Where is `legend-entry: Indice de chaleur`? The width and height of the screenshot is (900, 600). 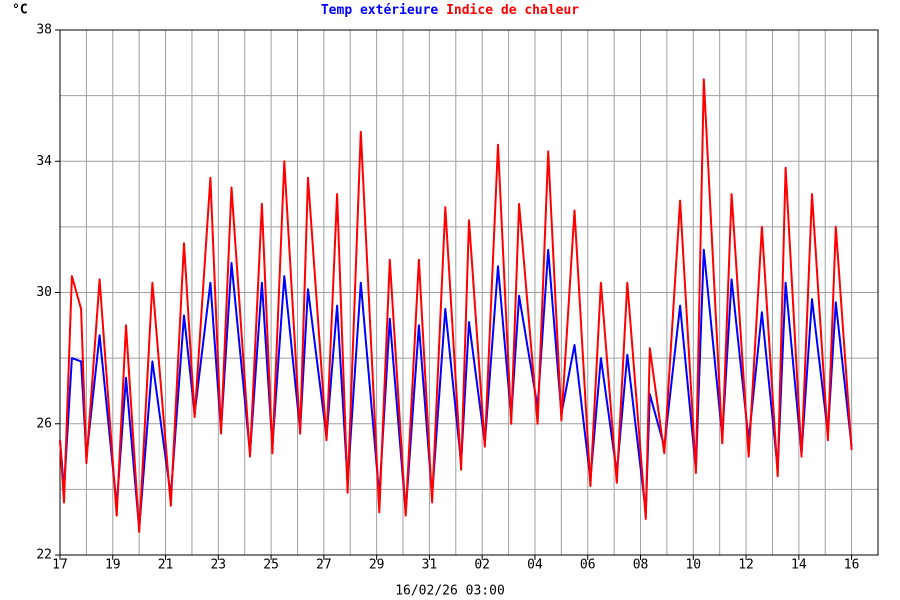
legend-entry: Indice de chaleur is located at coordinates (512, 10).